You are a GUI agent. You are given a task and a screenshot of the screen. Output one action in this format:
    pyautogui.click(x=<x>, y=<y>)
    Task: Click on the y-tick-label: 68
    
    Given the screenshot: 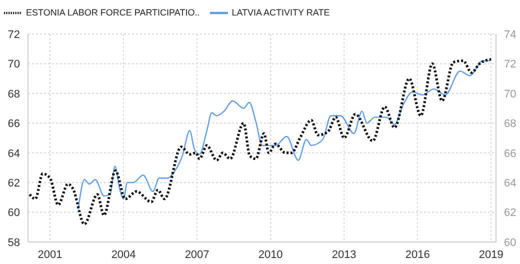 What is the action you would take?
    pyautogui.click(x=14, y=94)
    